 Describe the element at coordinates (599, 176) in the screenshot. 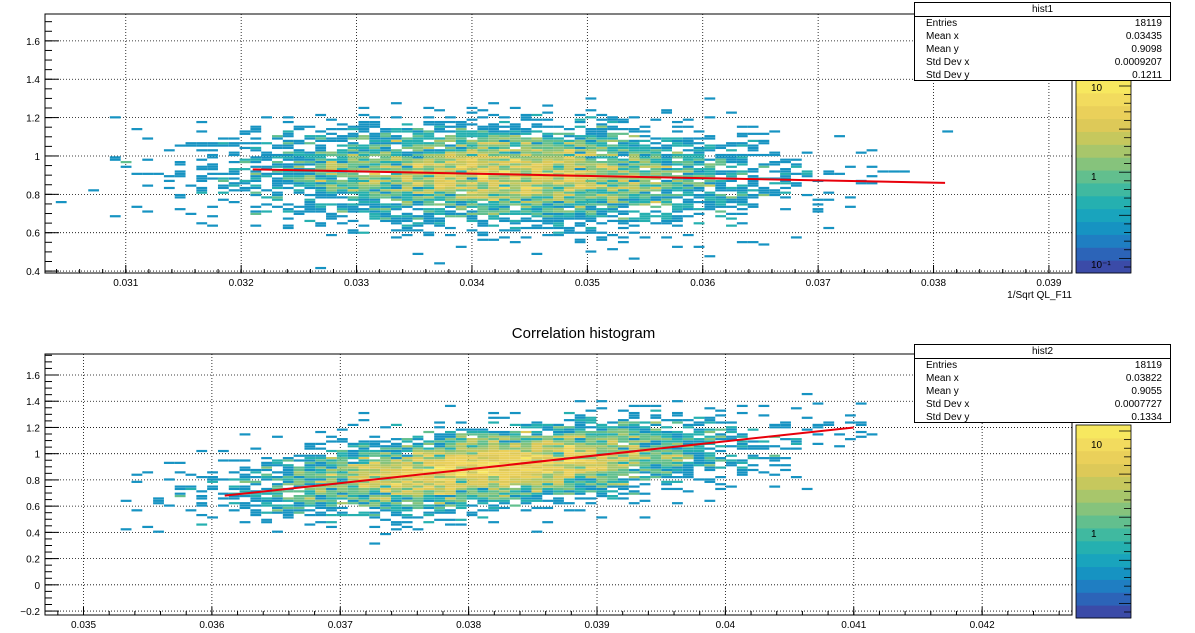

I see `fit-line` at that location.